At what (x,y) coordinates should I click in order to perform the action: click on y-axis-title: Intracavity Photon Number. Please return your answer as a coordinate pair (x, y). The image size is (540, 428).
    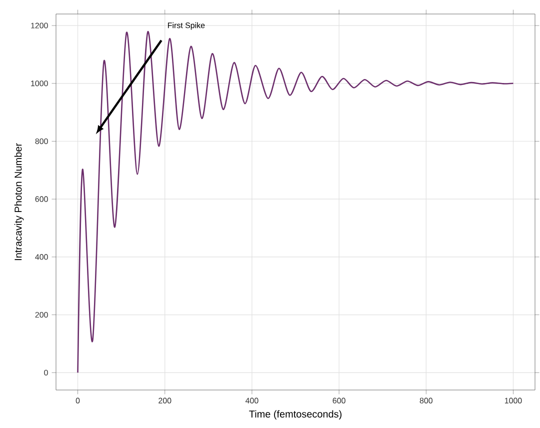
    Looking at the image, I should click on (19, 201).